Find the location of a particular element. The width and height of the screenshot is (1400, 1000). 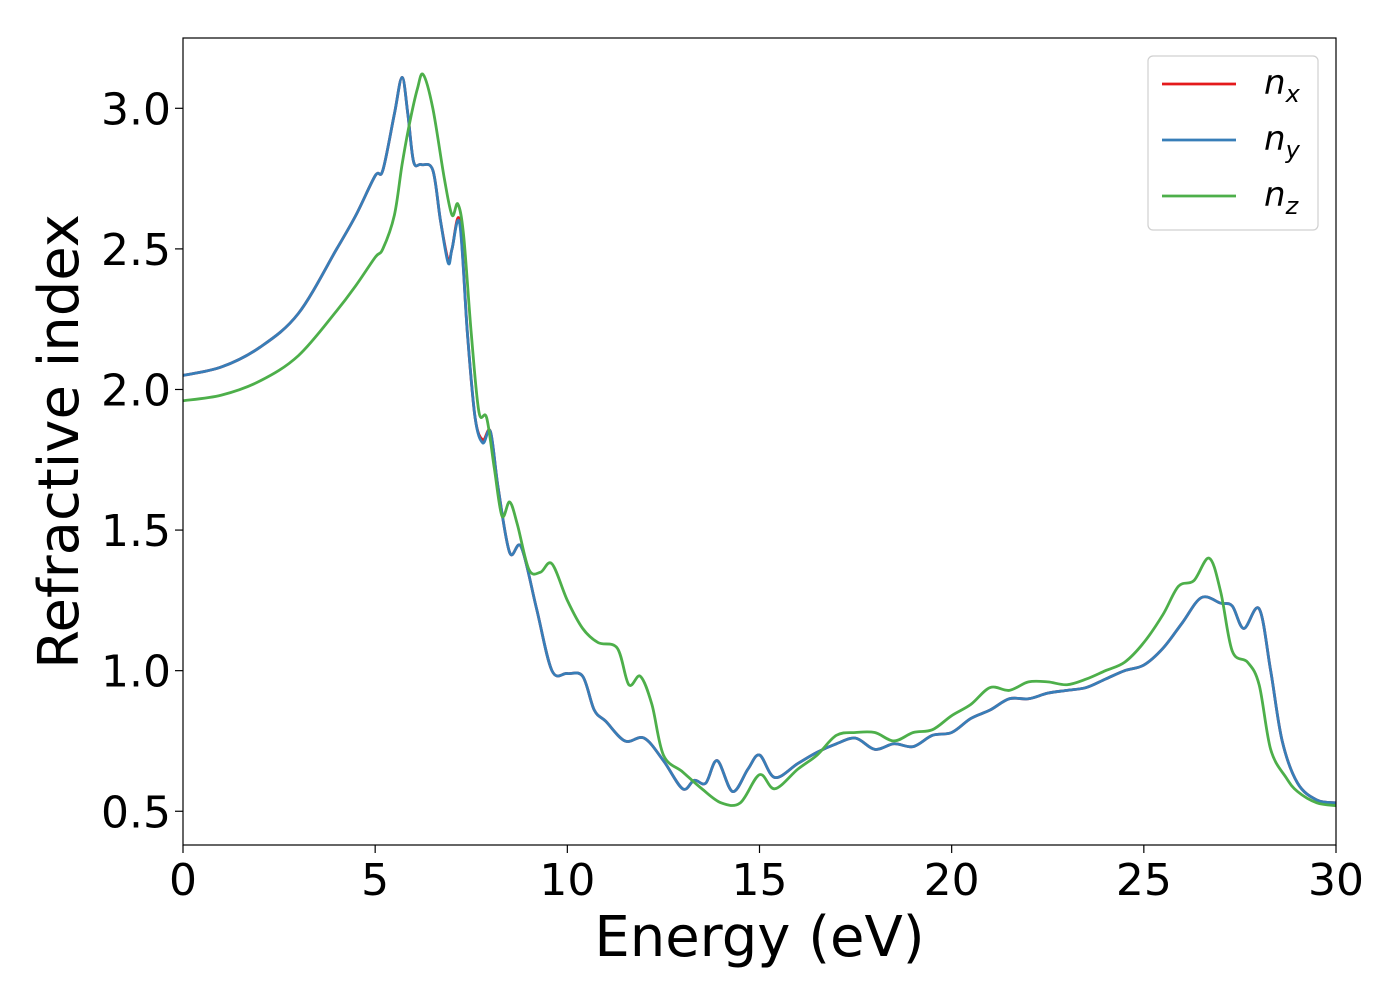

x-tick-label: 20 is located at coordinates (952, 880).